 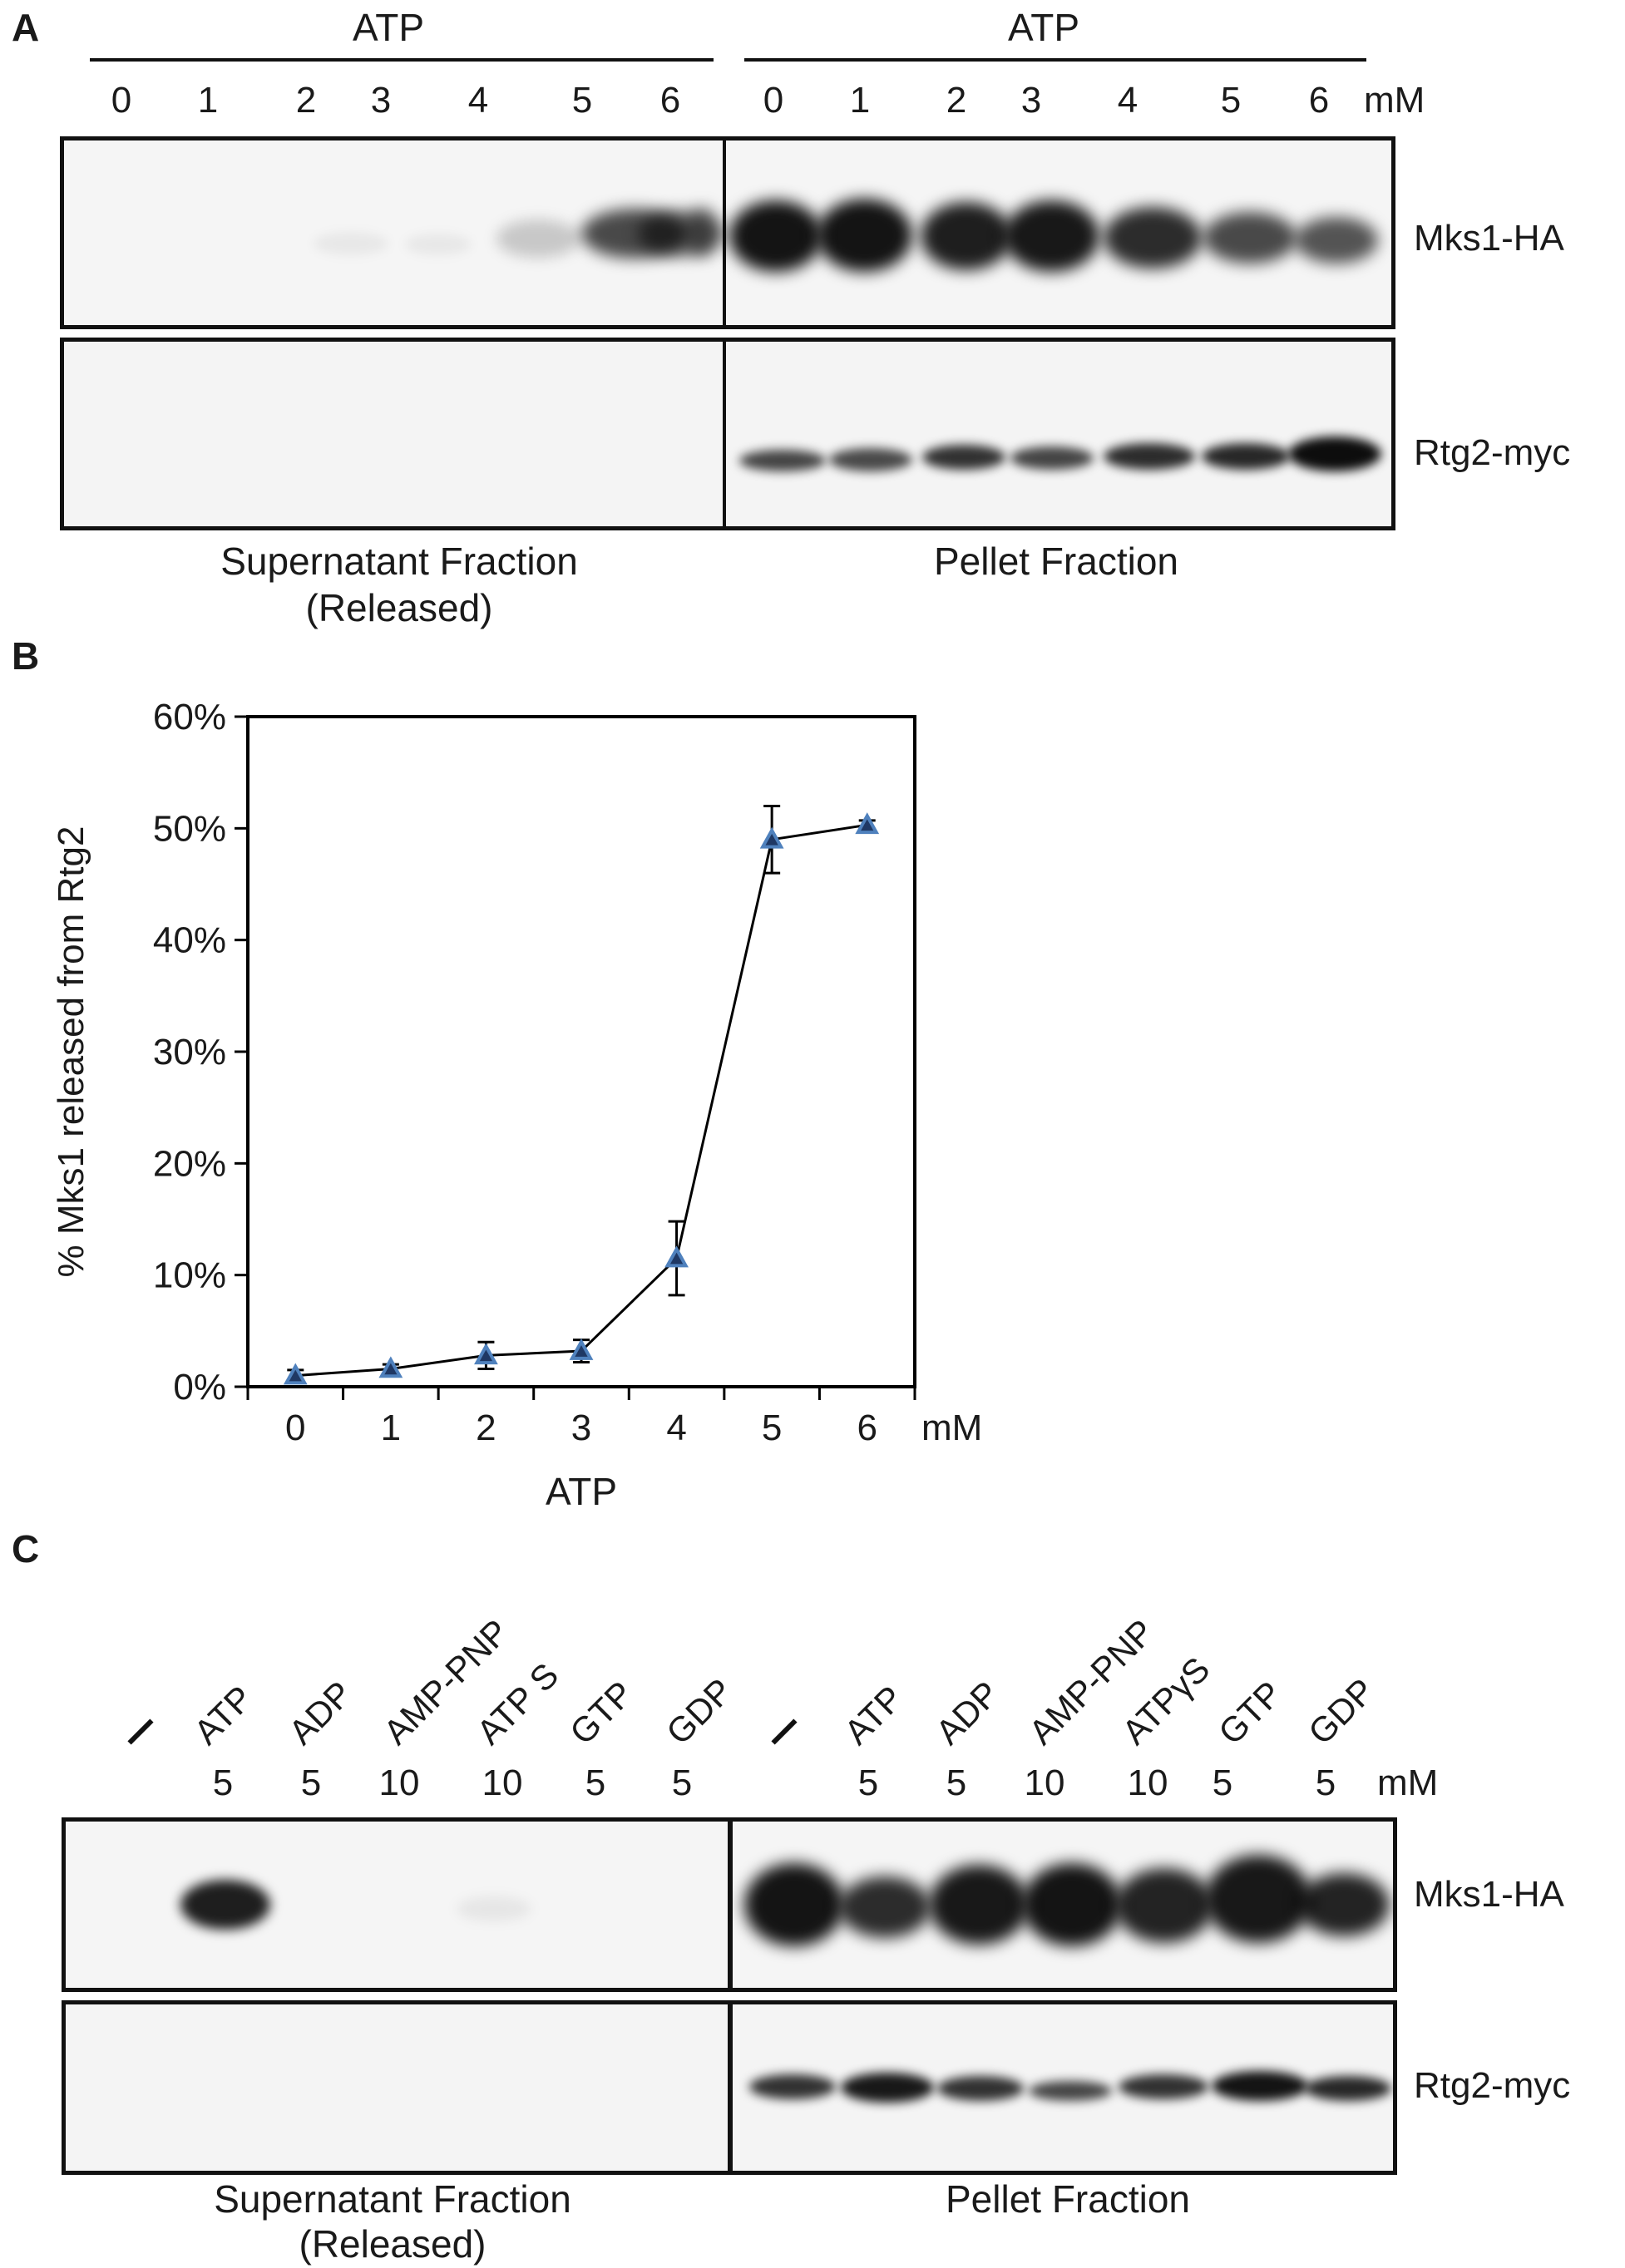 What do you see at coordinates (784, 1732) in the screenshot?
I see `no-treatment-dash-right` at bounding box center [784, 1732].